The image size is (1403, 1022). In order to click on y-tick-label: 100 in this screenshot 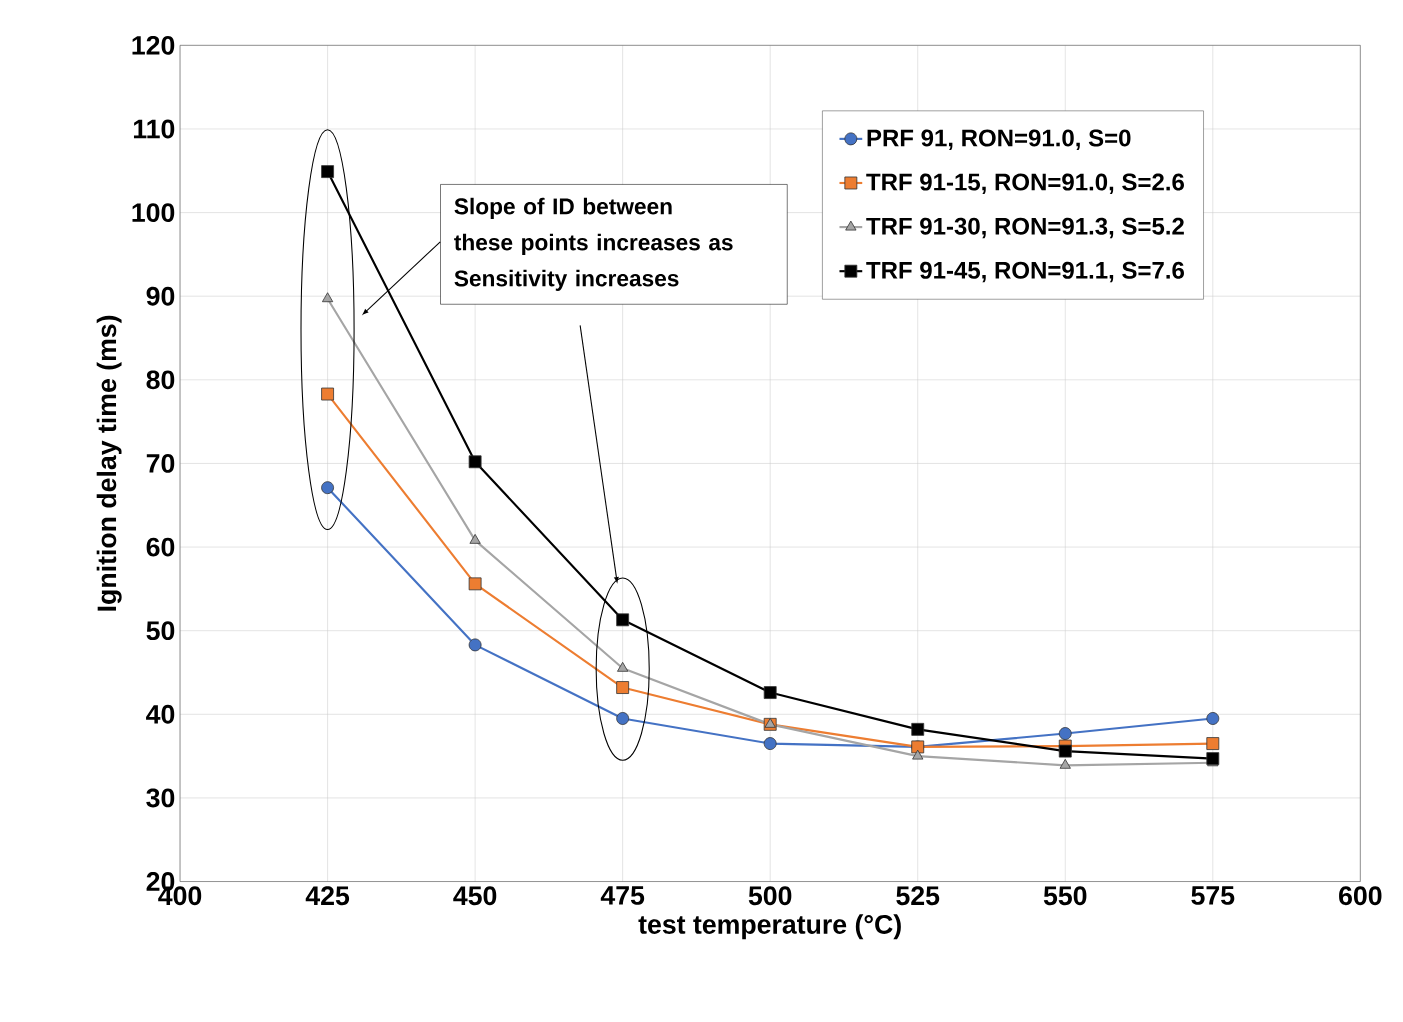, I will do `click(153, 213)`.